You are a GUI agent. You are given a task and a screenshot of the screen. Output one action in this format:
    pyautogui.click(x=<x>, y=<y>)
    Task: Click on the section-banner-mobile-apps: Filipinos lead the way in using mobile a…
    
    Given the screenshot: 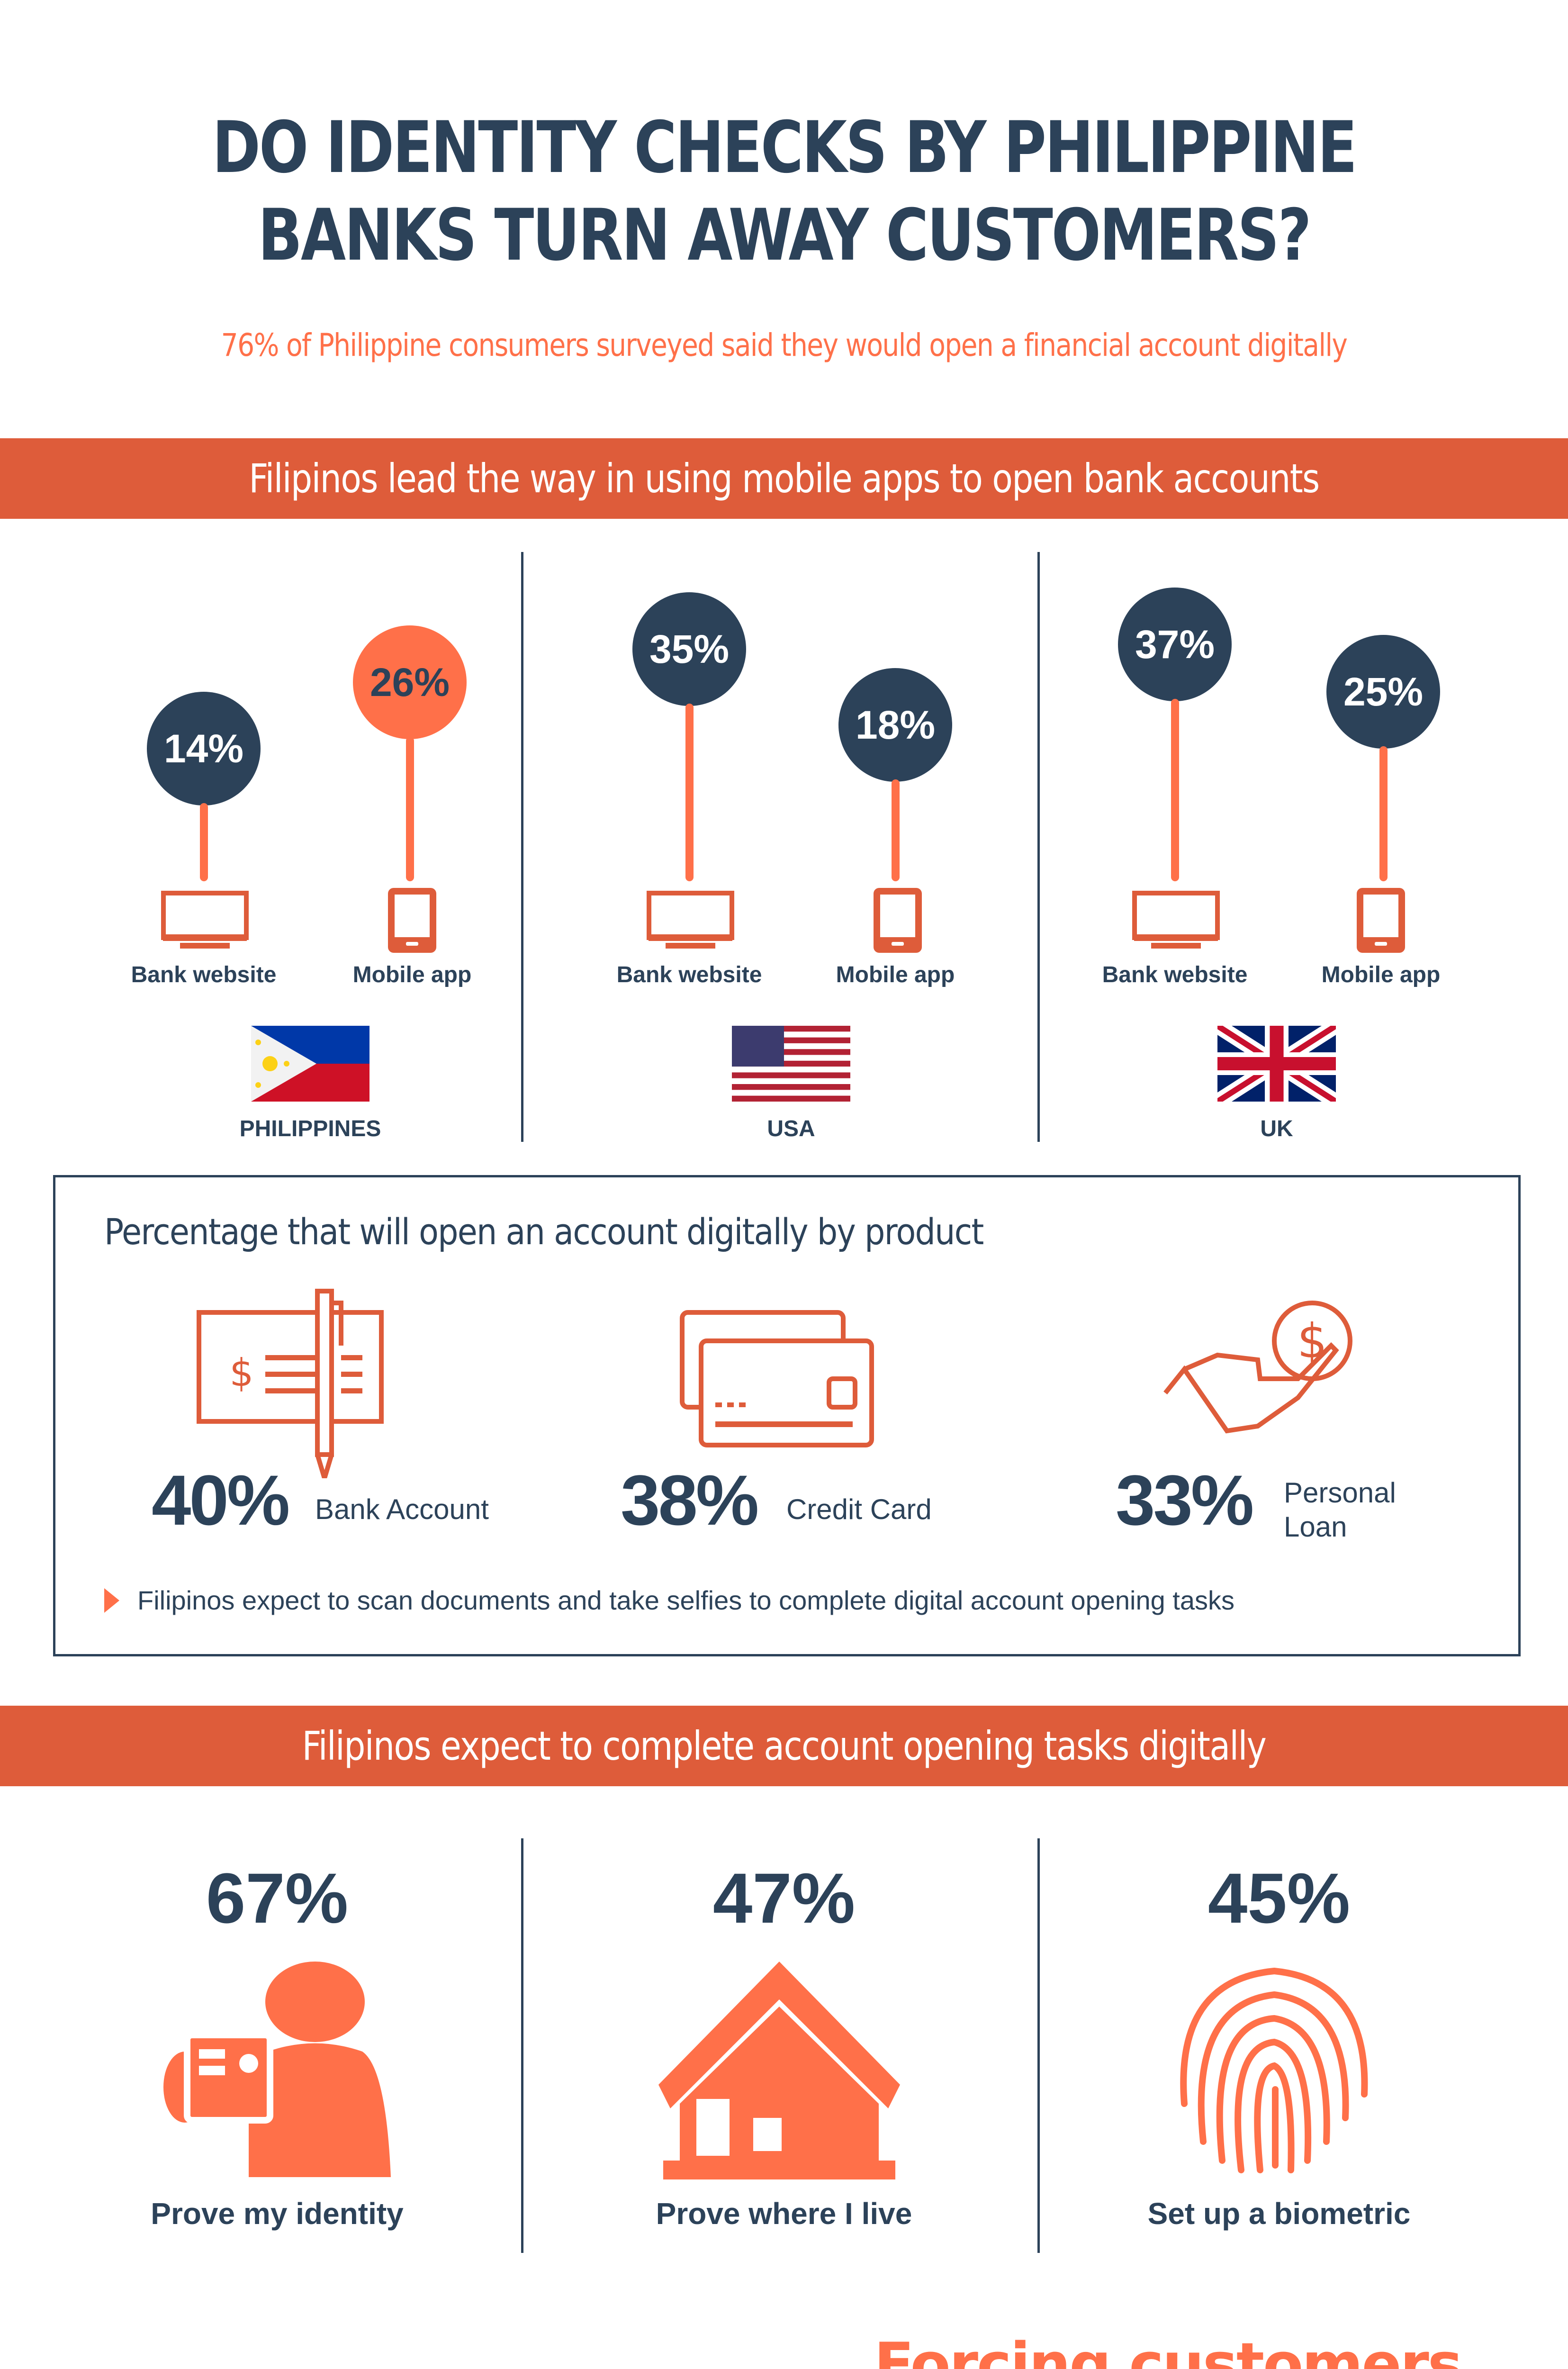 What is the action you would take?
    pyautogui.click(x=784, y=479)
    